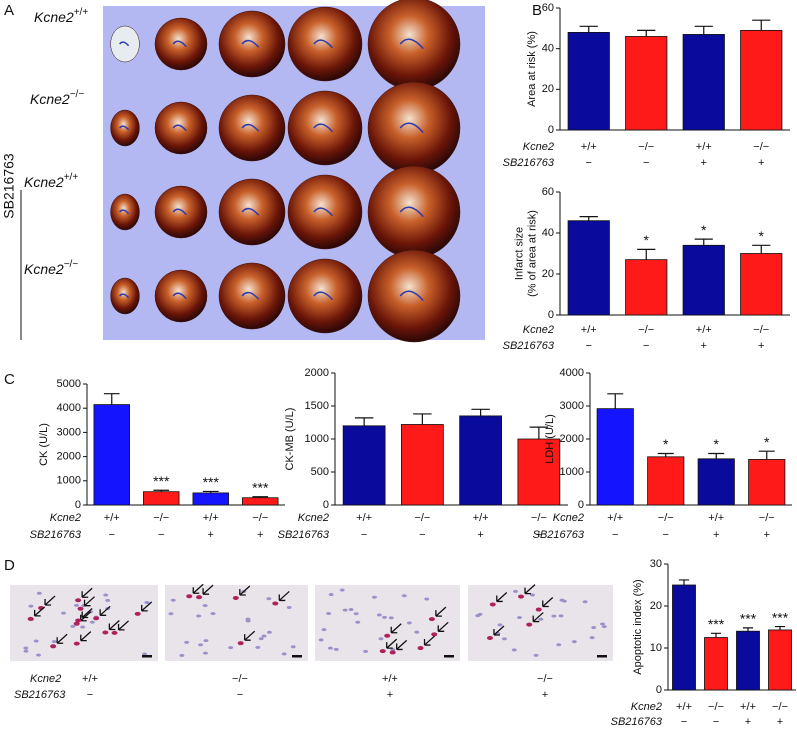  I want to click on panel-label: D, so click(9, 565).